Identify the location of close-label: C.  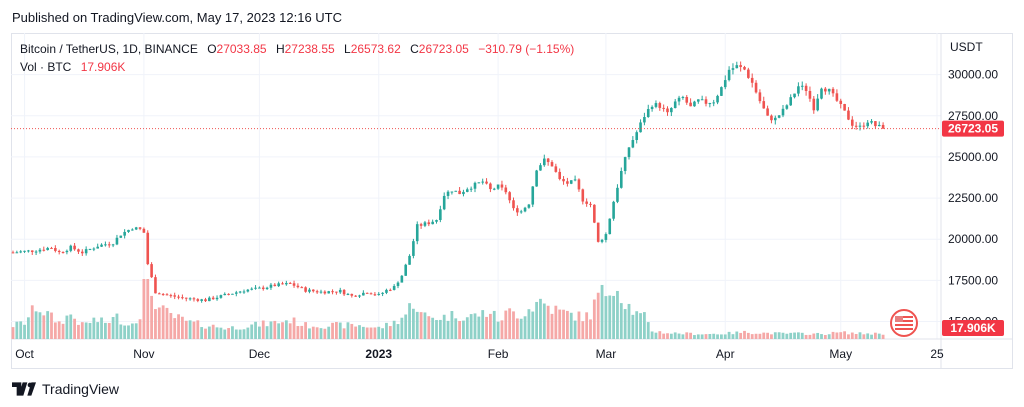
(414, 49).